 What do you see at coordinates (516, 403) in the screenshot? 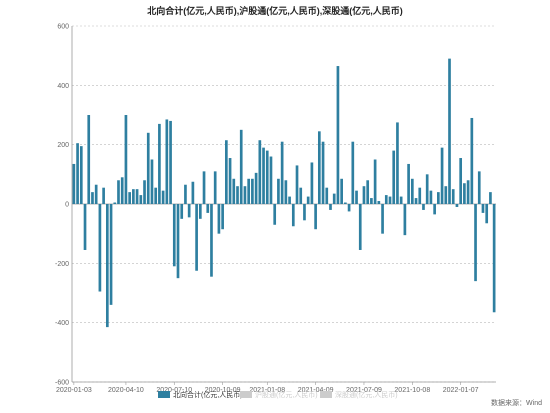
I see `source-note: 数据来源：Wind` at bounding box center [516, 403].